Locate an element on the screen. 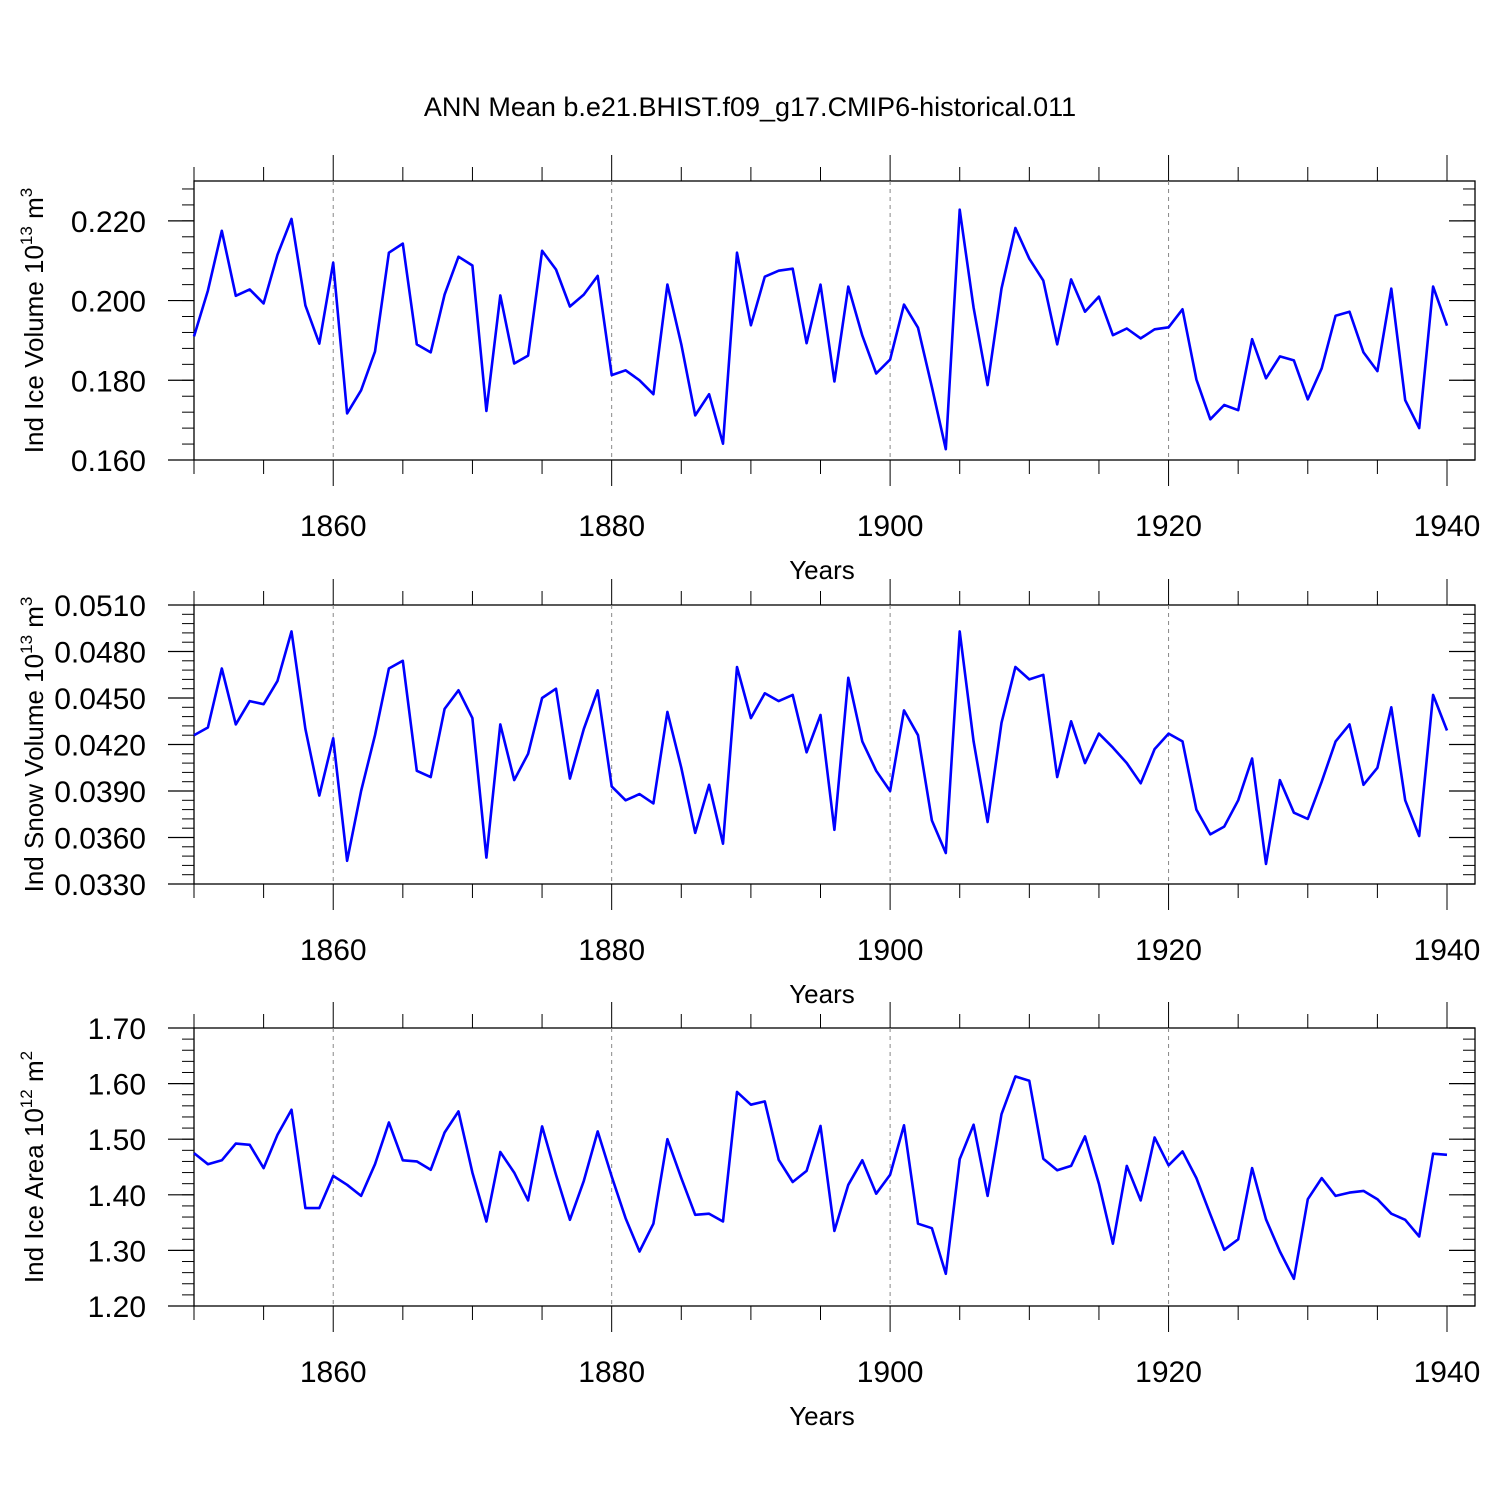 This screenshot has height=1500, width=1500. y-tick-label: 0.0330 is located at coordinates (100, 885).